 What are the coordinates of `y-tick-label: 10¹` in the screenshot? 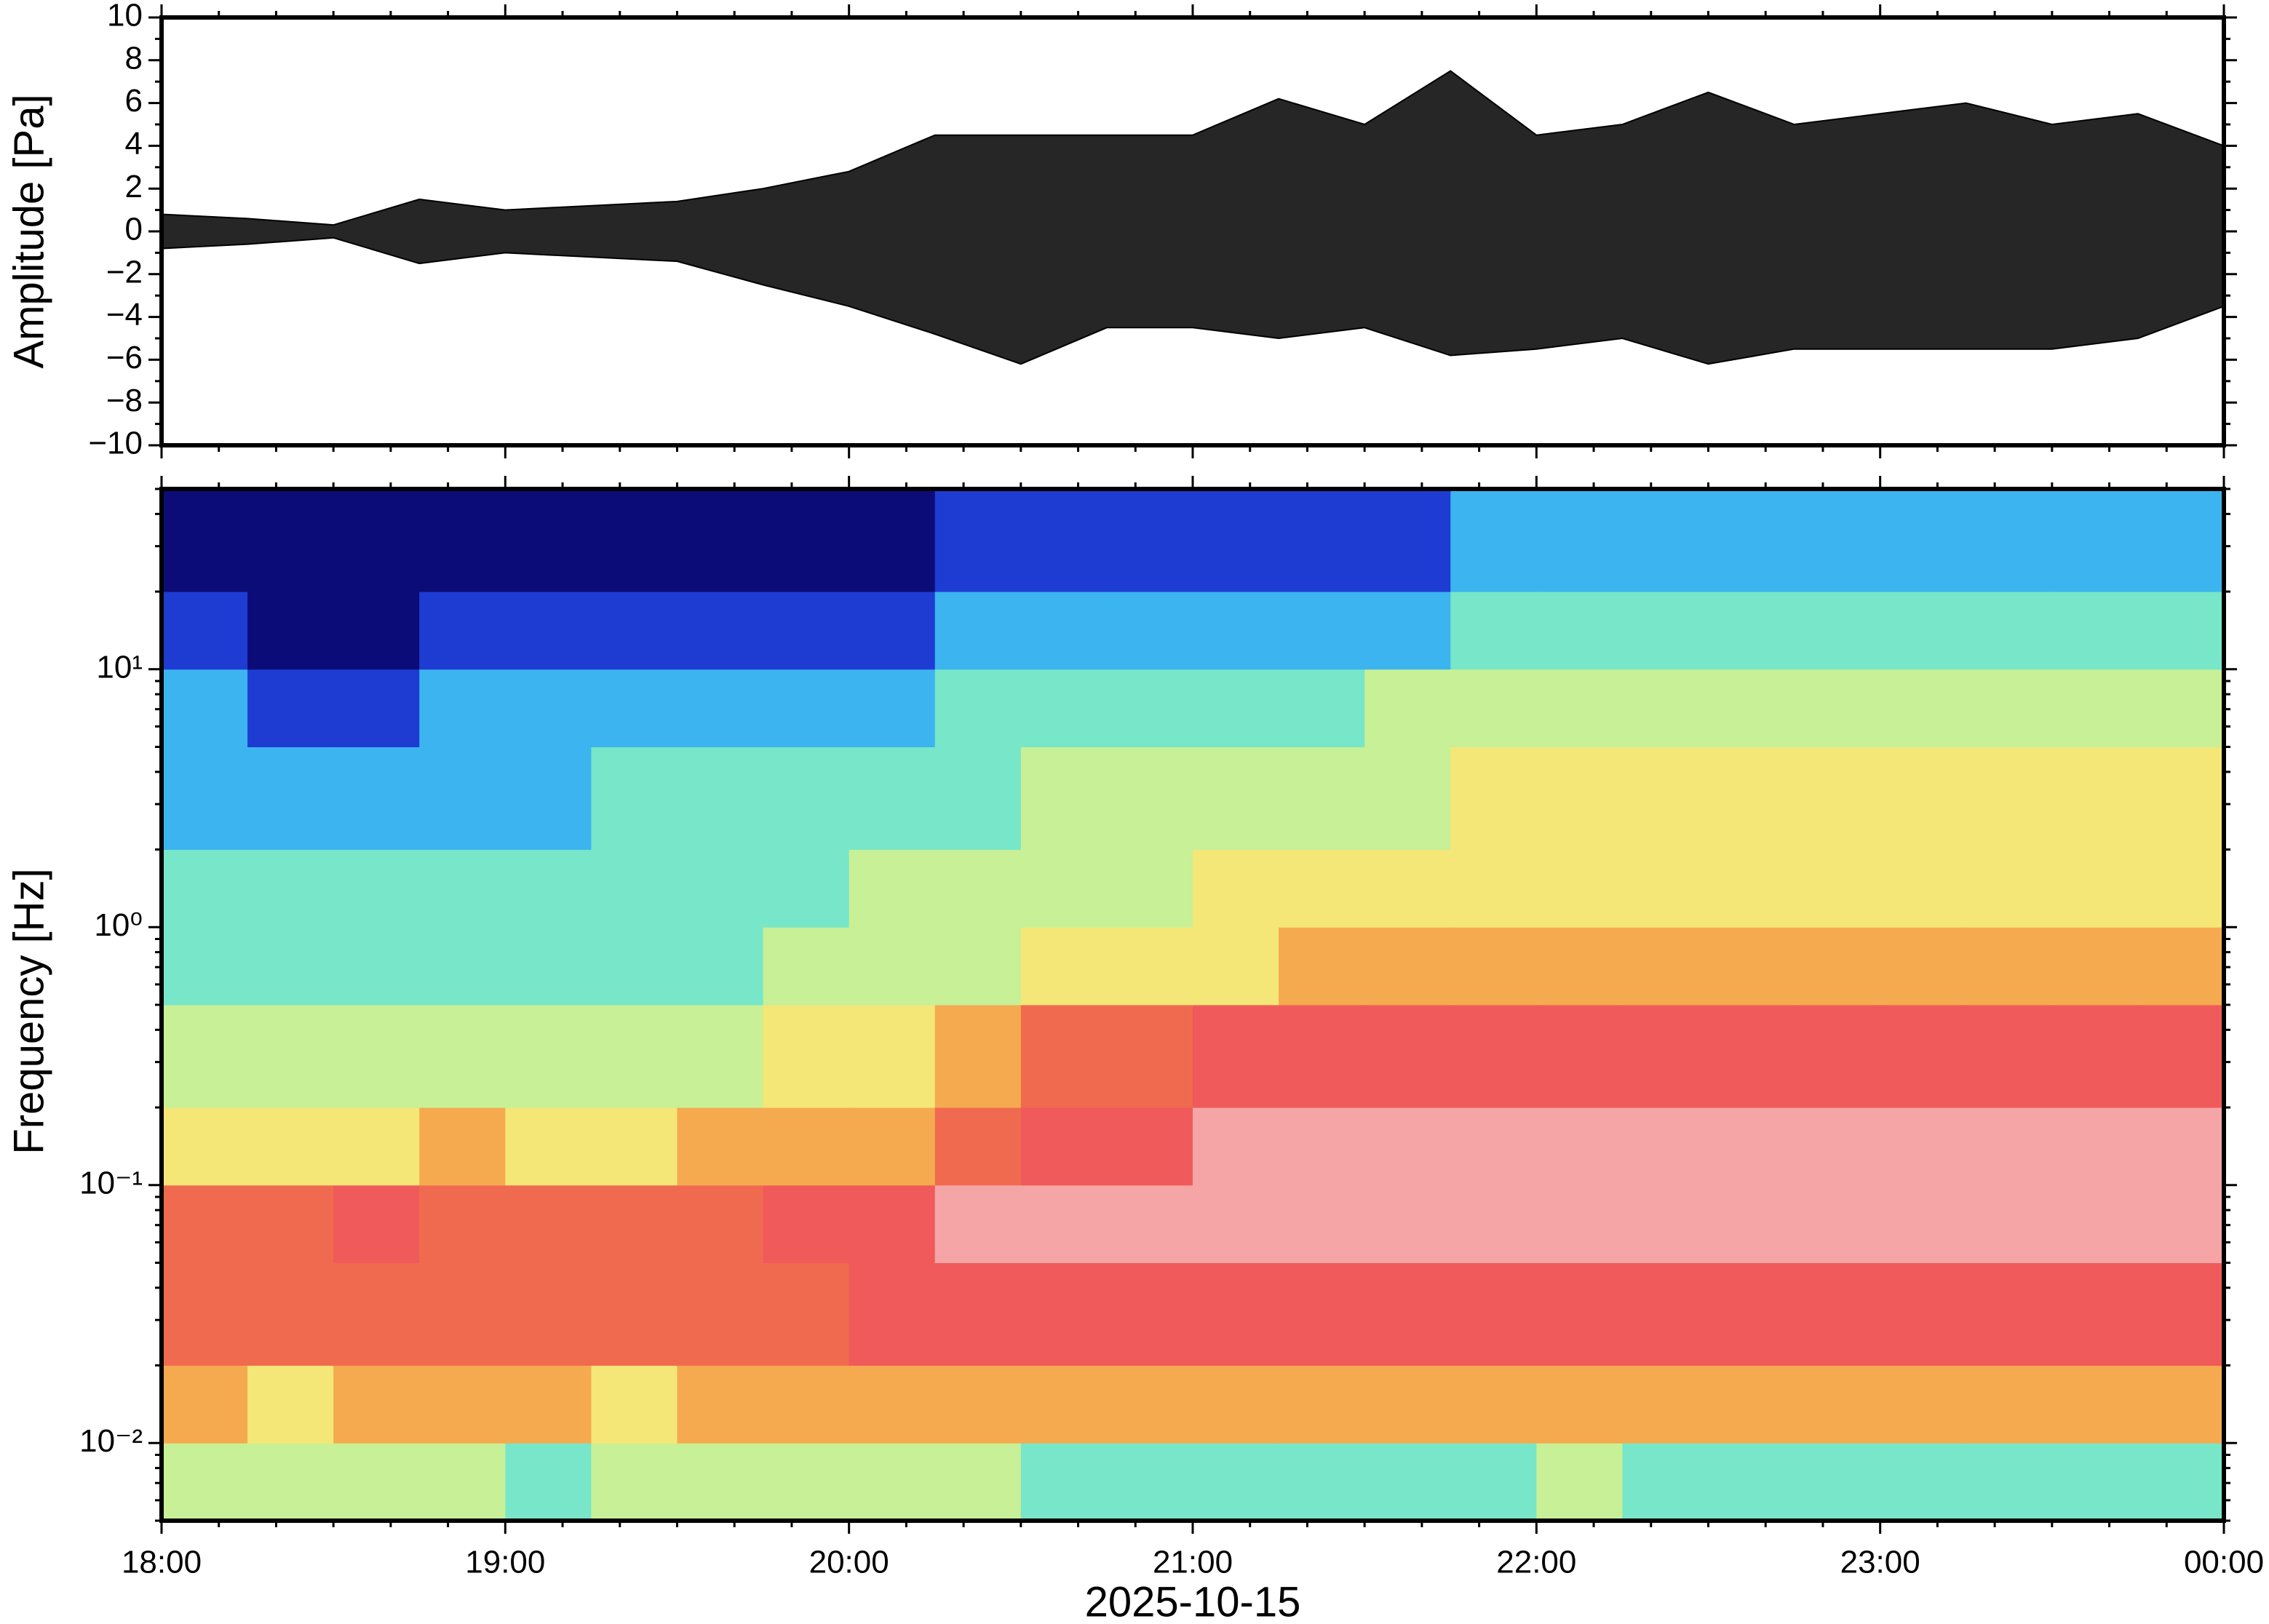 It's located at (119, 667).